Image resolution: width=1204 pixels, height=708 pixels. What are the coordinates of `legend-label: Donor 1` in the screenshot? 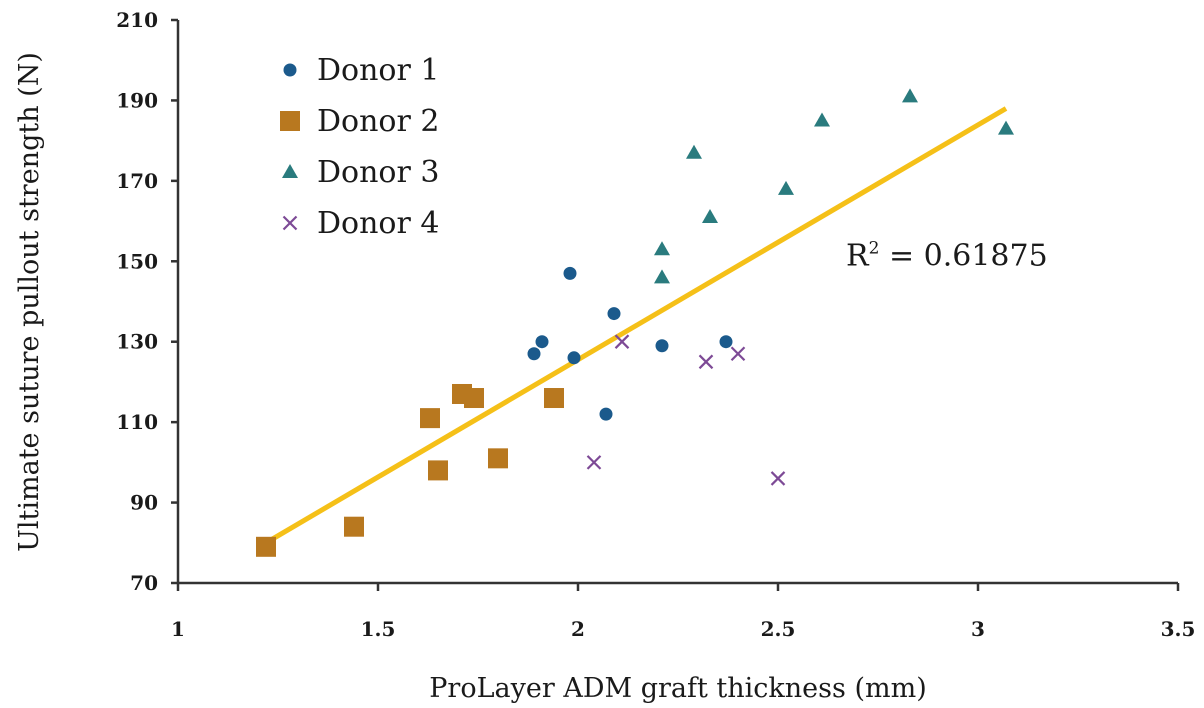 It's located at (378, 70).